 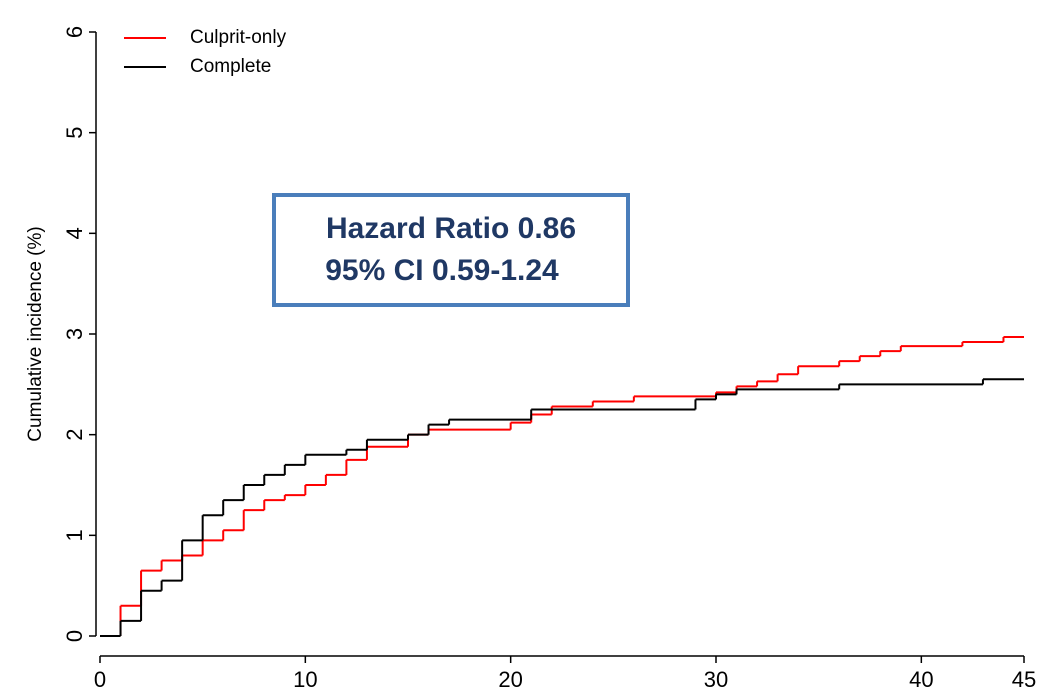 What do you see at coordinates (74, 334) in the screenshot?
I see `y-tick-label: 3` at bounding box center [74, 334].